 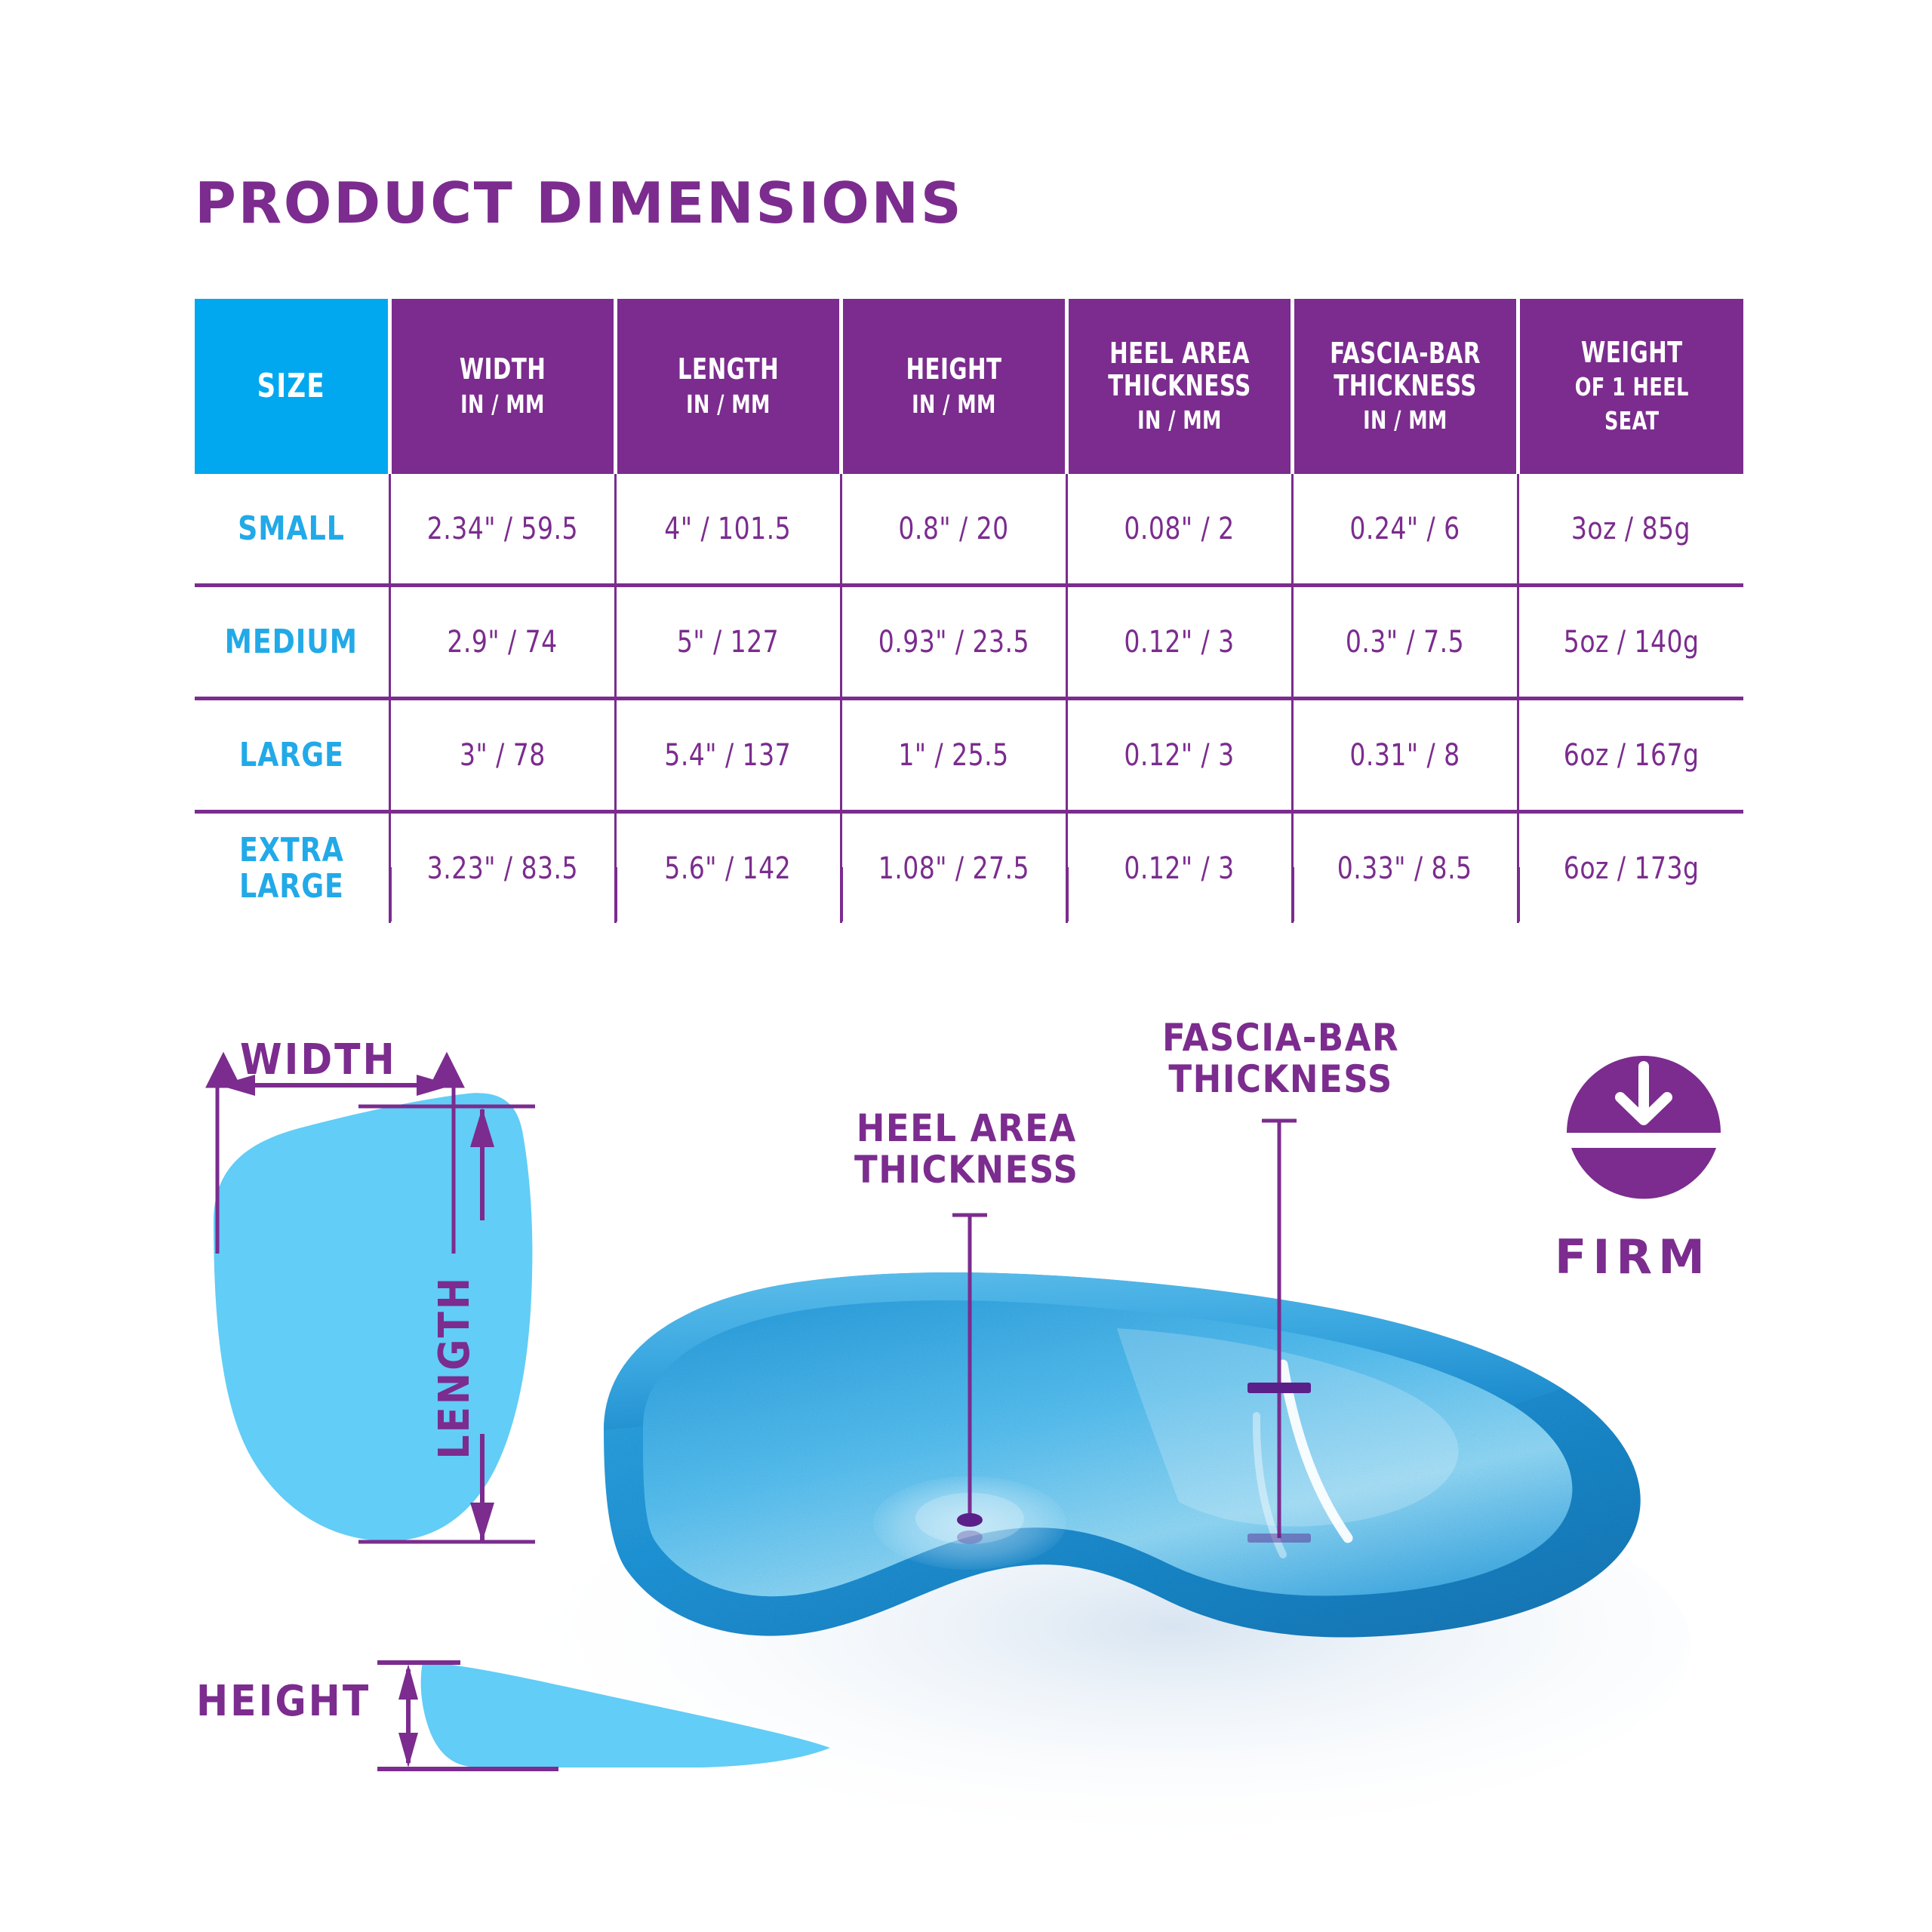 I want to click on width-arrowhead-left, so click(x=237, y=1085).